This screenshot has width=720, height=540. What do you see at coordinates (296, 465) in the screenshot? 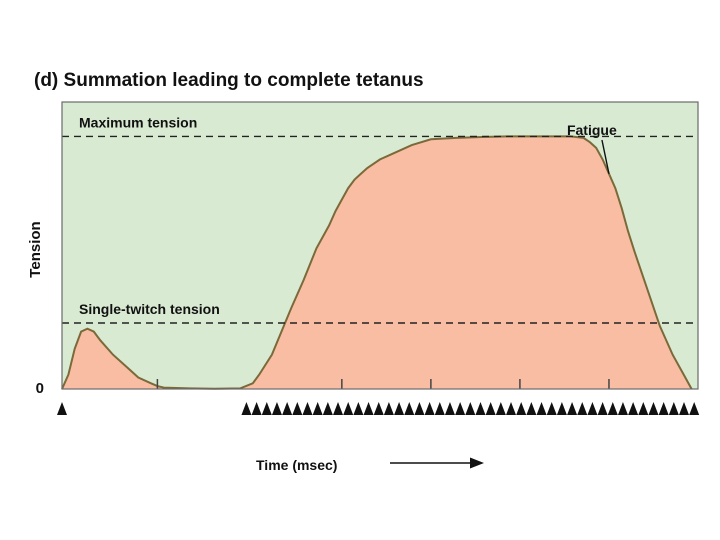
I see `x-axis-label: Time (msec)` at bounding box center [296, 465].